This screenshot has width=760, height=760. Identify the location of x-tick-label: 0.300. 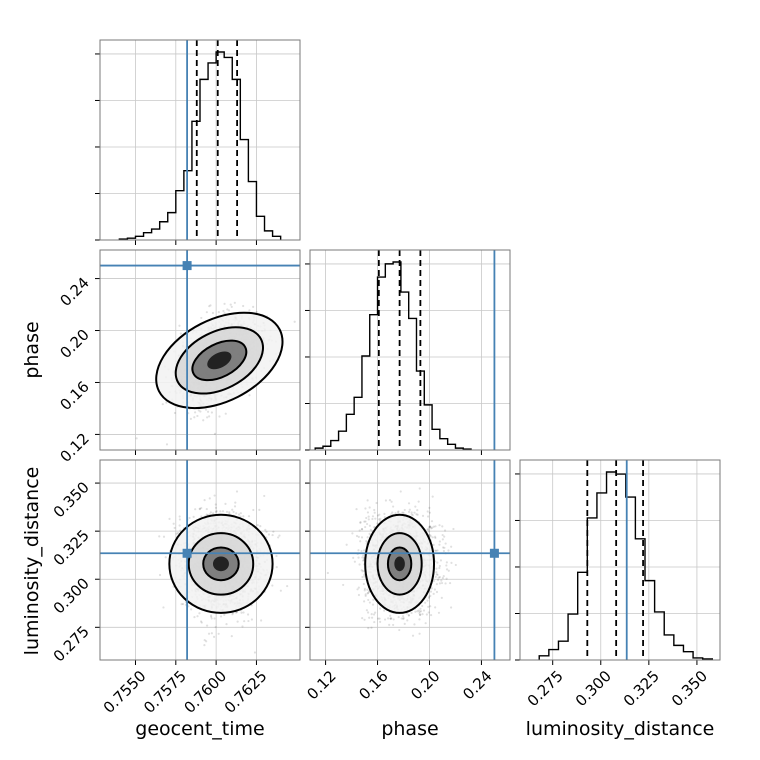
(593, 688).